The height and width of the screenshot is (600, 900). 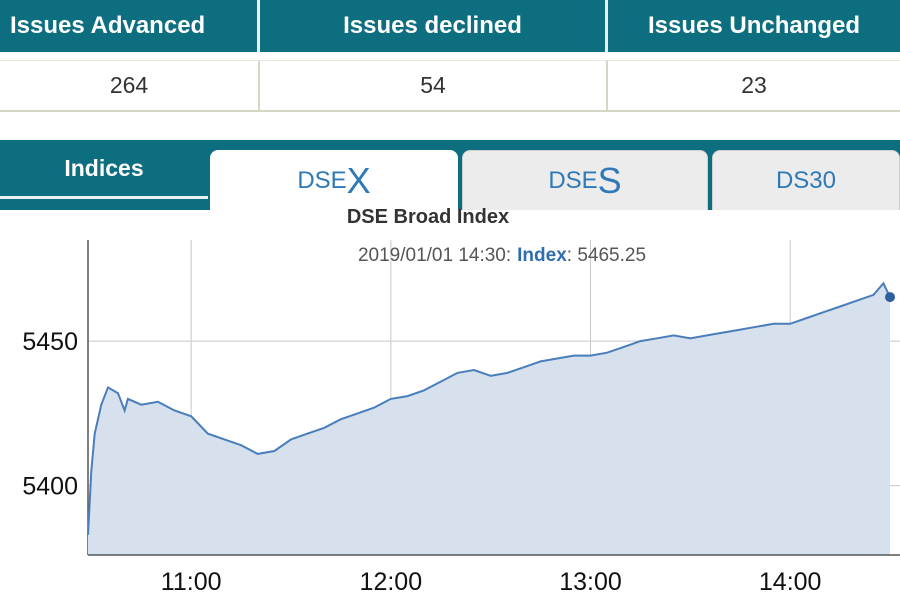 What do you see at coordinates (890, 297) in the screenshot?
I see `hover-marker` at bounding box center [890, 297].